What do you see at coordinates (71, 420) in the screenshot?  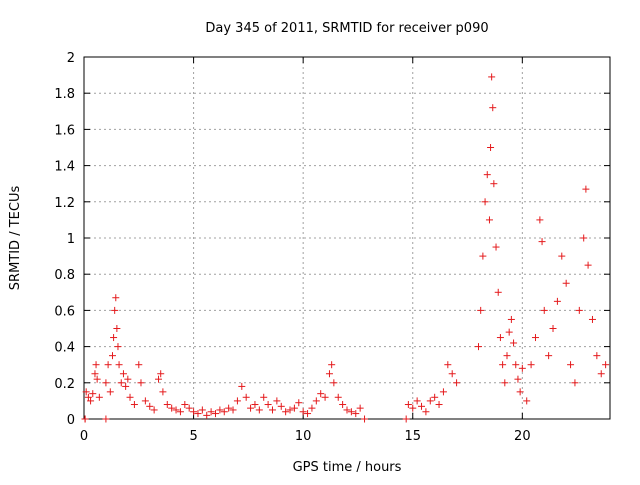 I see `y-tick-label: 0` at bounding box center [71, 420].